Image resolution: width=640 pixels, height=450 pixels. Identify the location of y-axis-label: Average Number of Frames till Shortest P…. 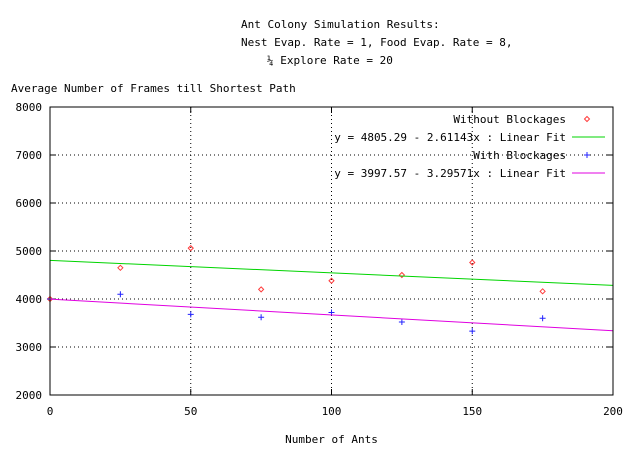
(153, 88).